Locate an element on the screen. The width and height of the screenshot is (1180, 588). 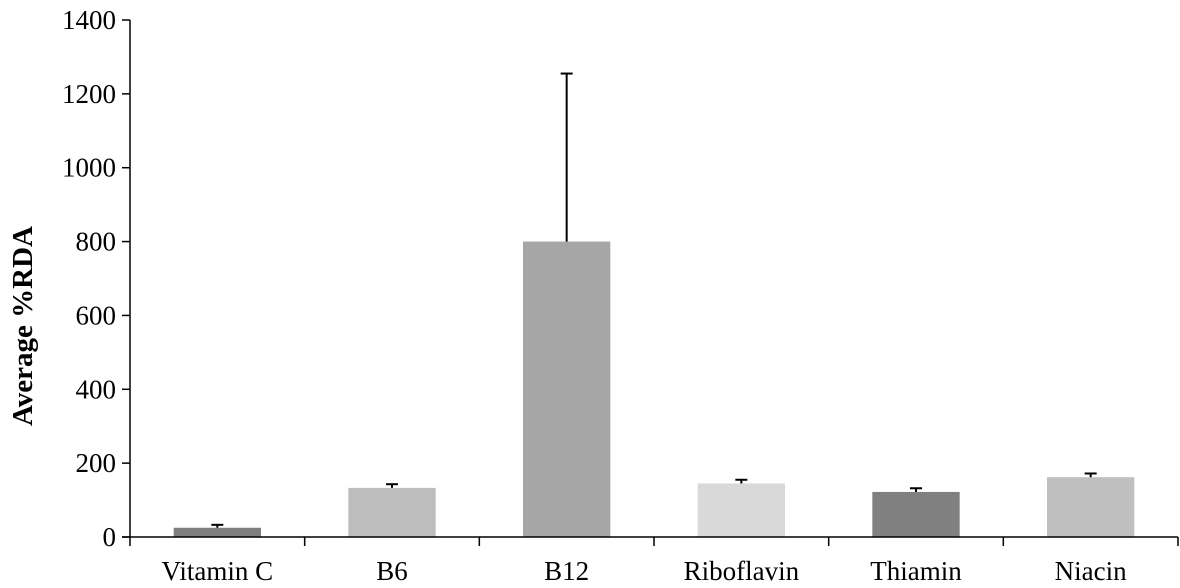
y-tick-label: 400 is located at coordinates (96, 389).